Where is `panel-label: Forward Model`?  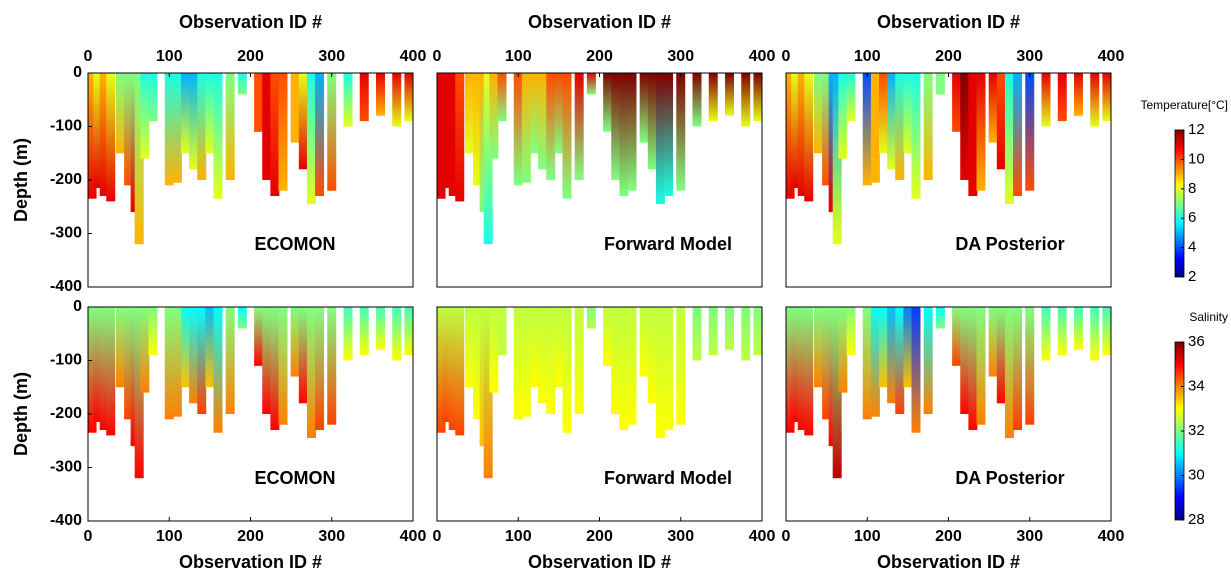 panel-label: Forward Model is located at coordinates (668, 478).